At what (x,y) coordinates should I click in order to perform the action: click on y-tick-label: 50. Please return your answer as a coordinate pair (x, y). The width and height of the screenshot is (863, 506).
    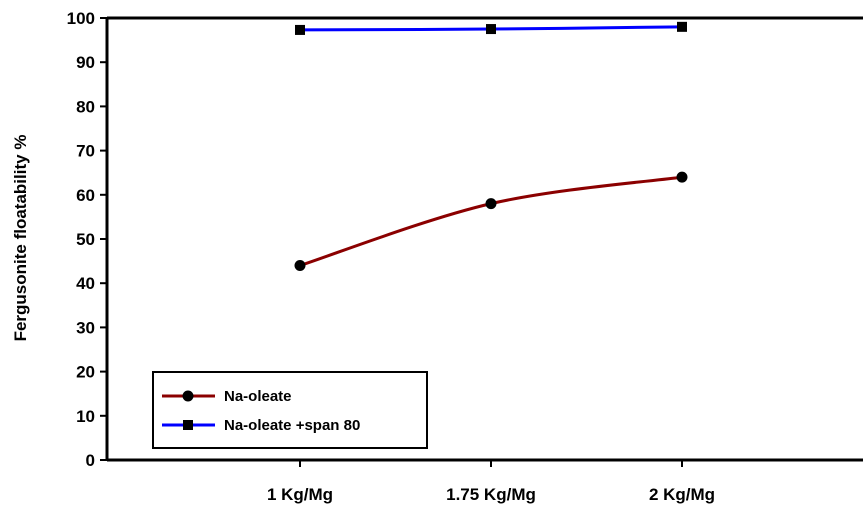
    Looking at the image, I should click on (85, 239).